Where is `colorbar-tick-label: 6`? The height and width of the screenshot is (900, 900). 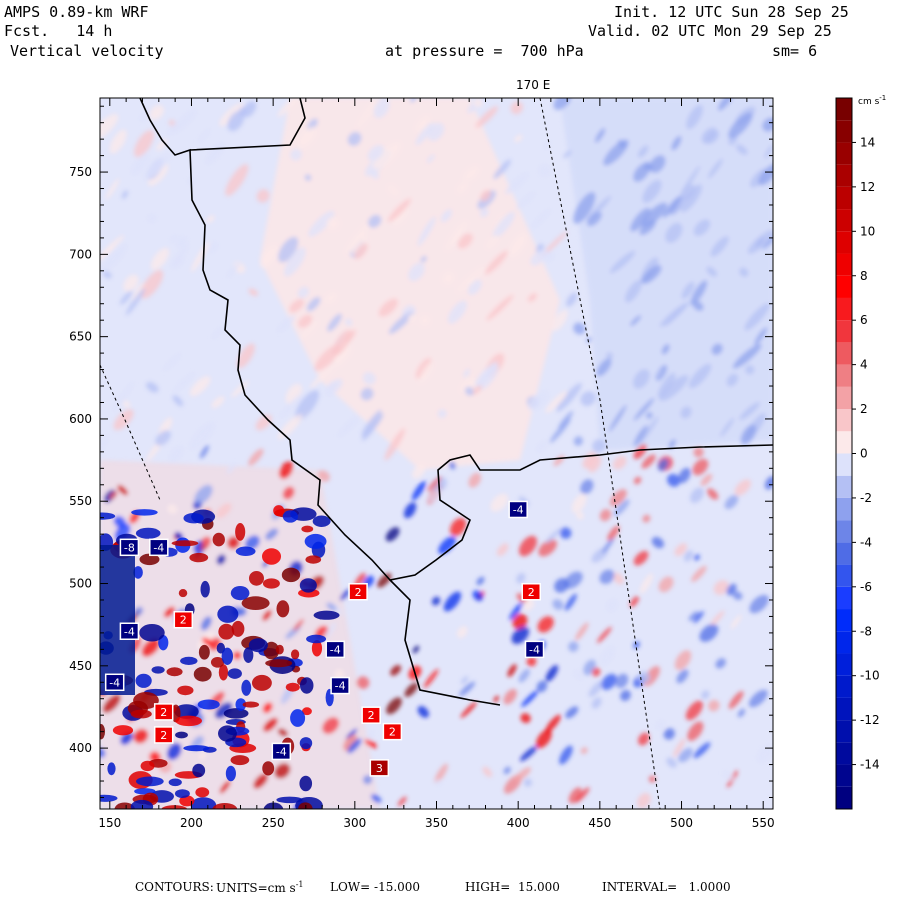
colorbar-tick-label: 6 is located at coordinates (864, 320).